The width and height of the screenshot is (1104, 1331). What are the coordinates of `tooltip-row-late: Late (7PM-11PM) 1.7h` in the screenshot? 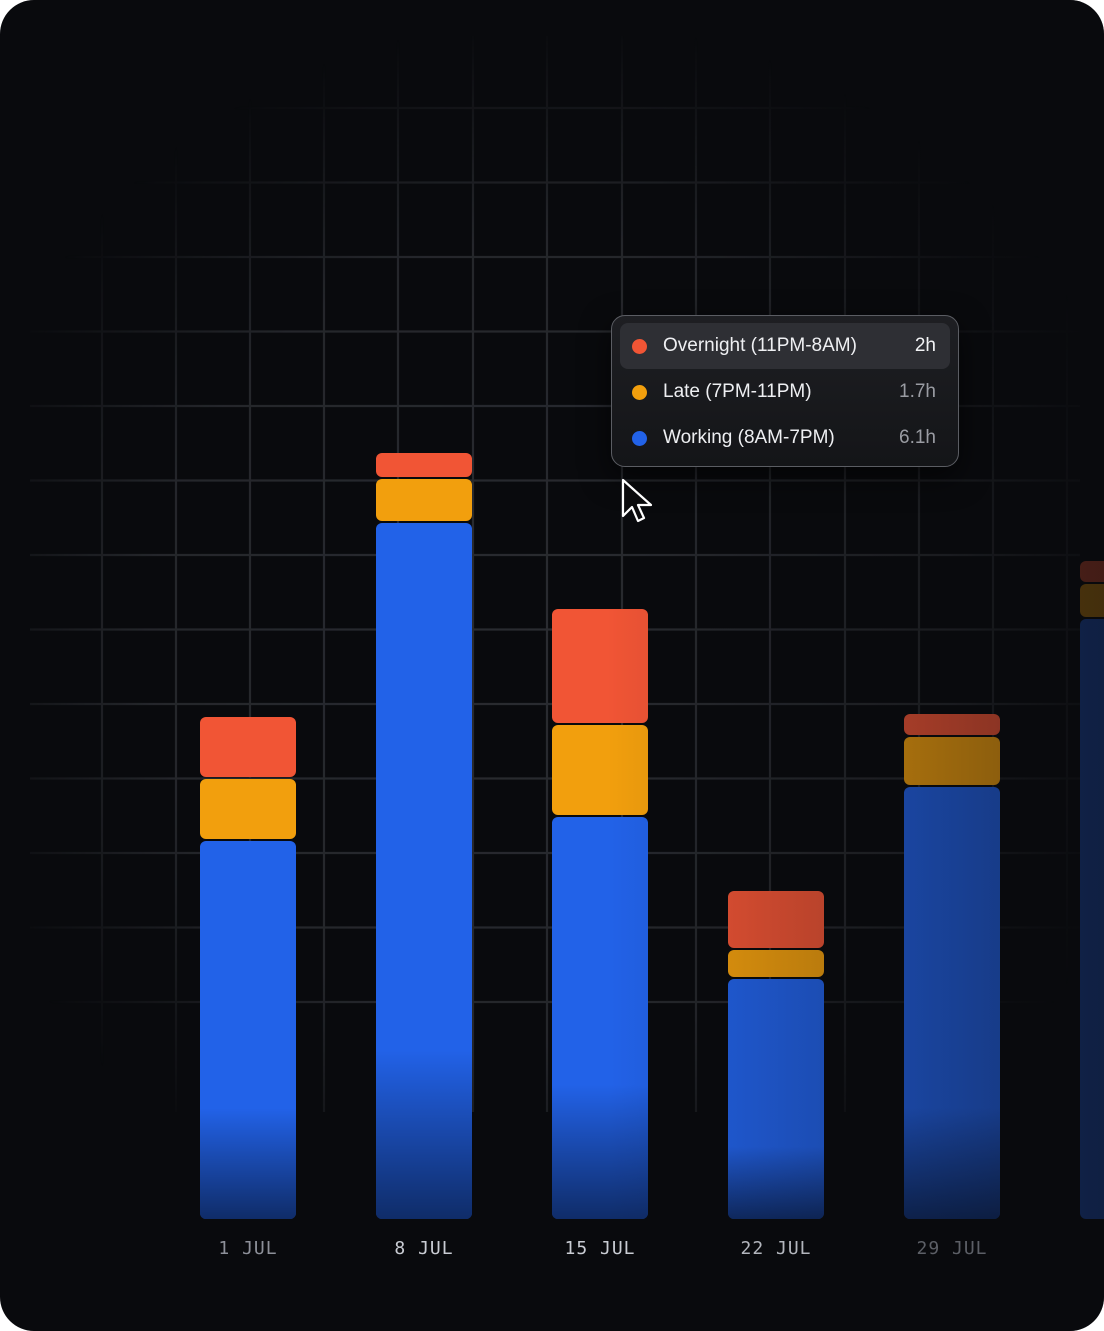 It's located at (785, 392).